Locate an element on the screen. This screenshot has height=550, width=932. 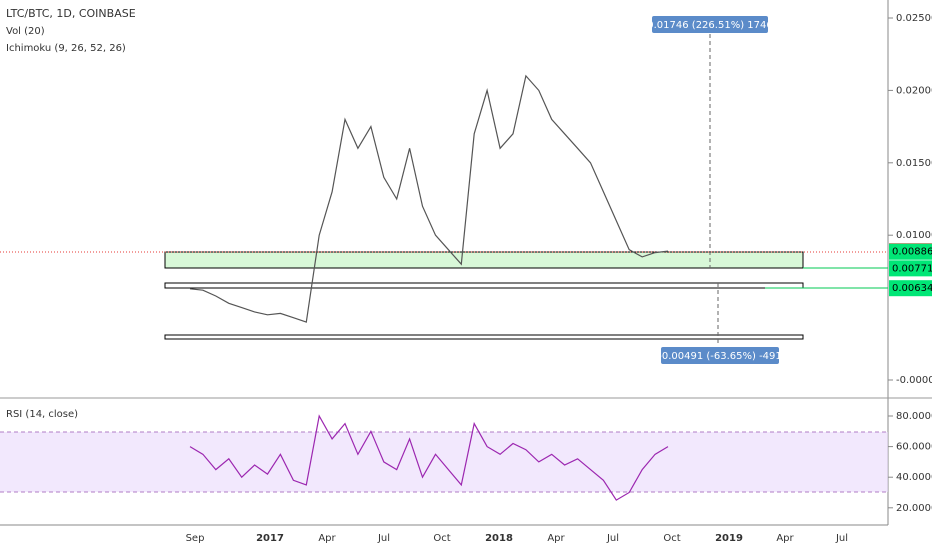
time-label: Sep is located at coordinates (195, 538).